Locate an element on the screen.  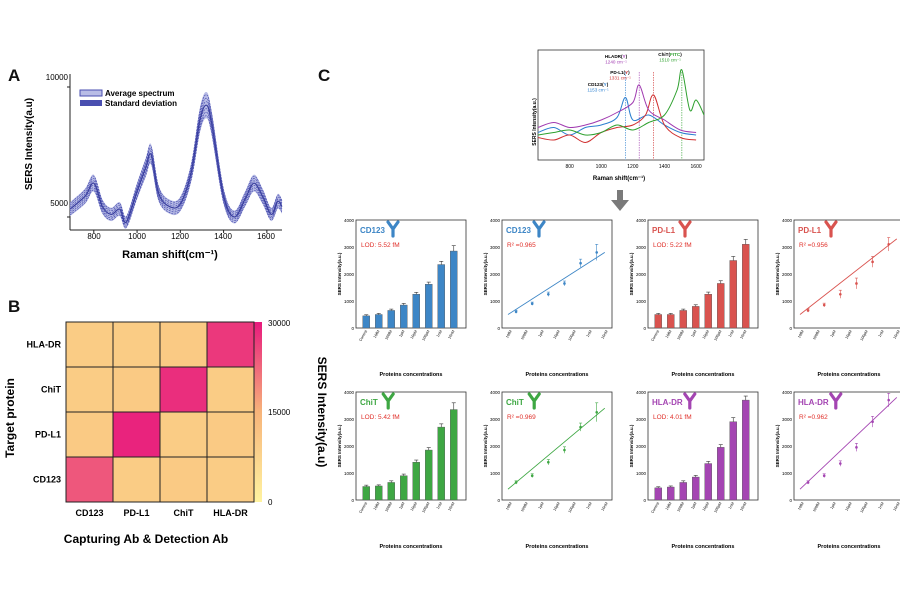
inset-annotation-name: PD-L1( is located at coordinates (617, 72).